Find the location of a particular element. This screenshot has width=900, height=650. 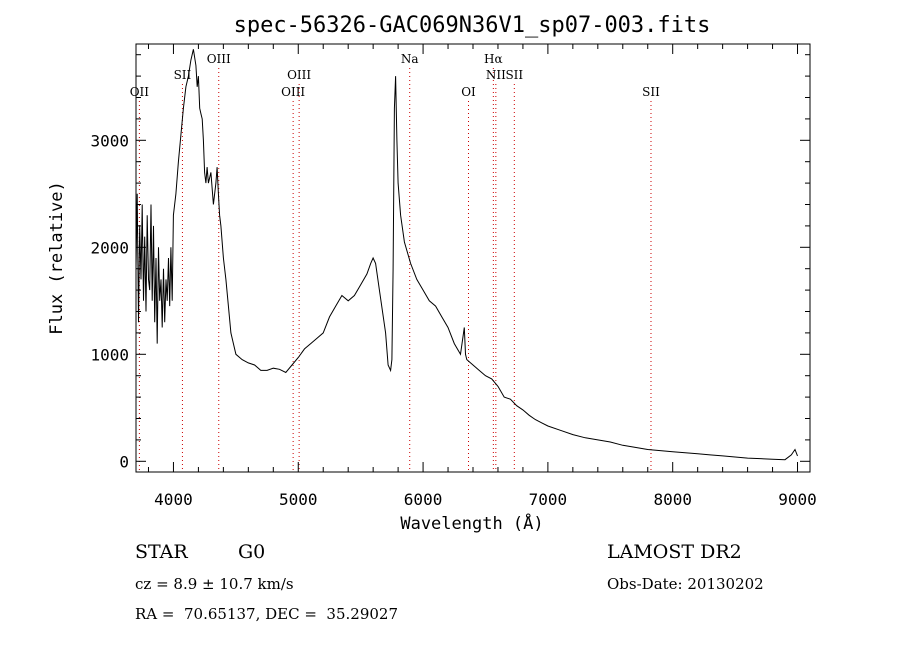

x-tick-label: 9000 is located at coordinates (797, 499).